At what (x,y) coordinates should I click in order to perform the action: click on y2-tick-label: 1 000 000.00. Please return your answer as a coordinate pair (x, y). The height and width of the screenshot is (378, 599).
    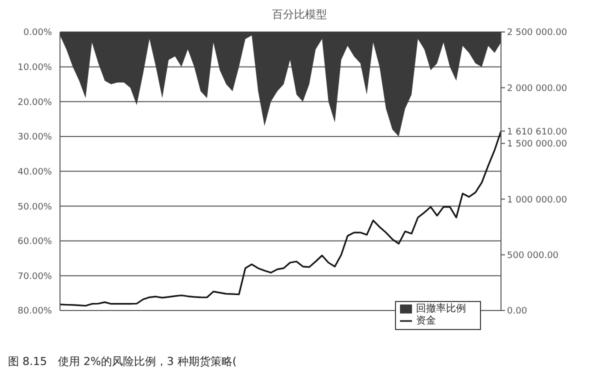
    Looking at the image, I should click on (537, 200).